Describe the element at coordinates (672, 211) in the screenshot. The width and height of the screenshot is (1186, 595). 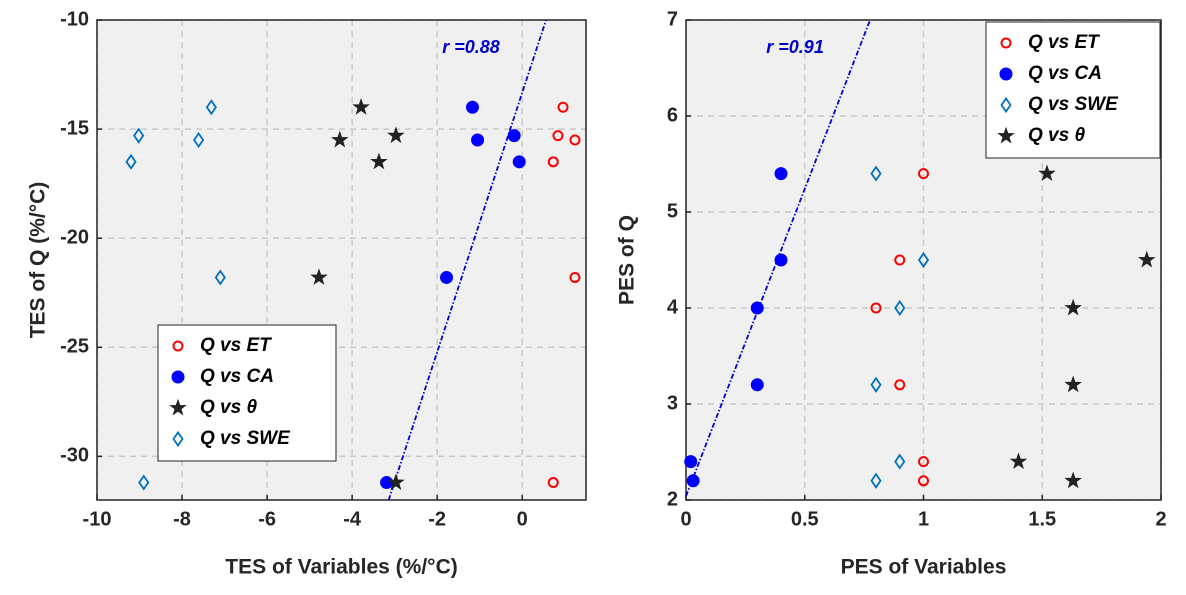
I see `y-tick-label: 5` at that location.